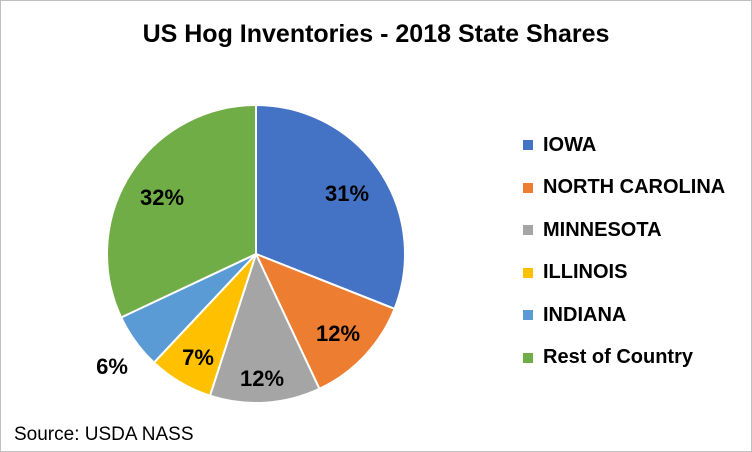  What do you see at coordinates (585, 314) in the screenshot?
I see `legend-label: INDIANA` at bounding box center [585, 314].